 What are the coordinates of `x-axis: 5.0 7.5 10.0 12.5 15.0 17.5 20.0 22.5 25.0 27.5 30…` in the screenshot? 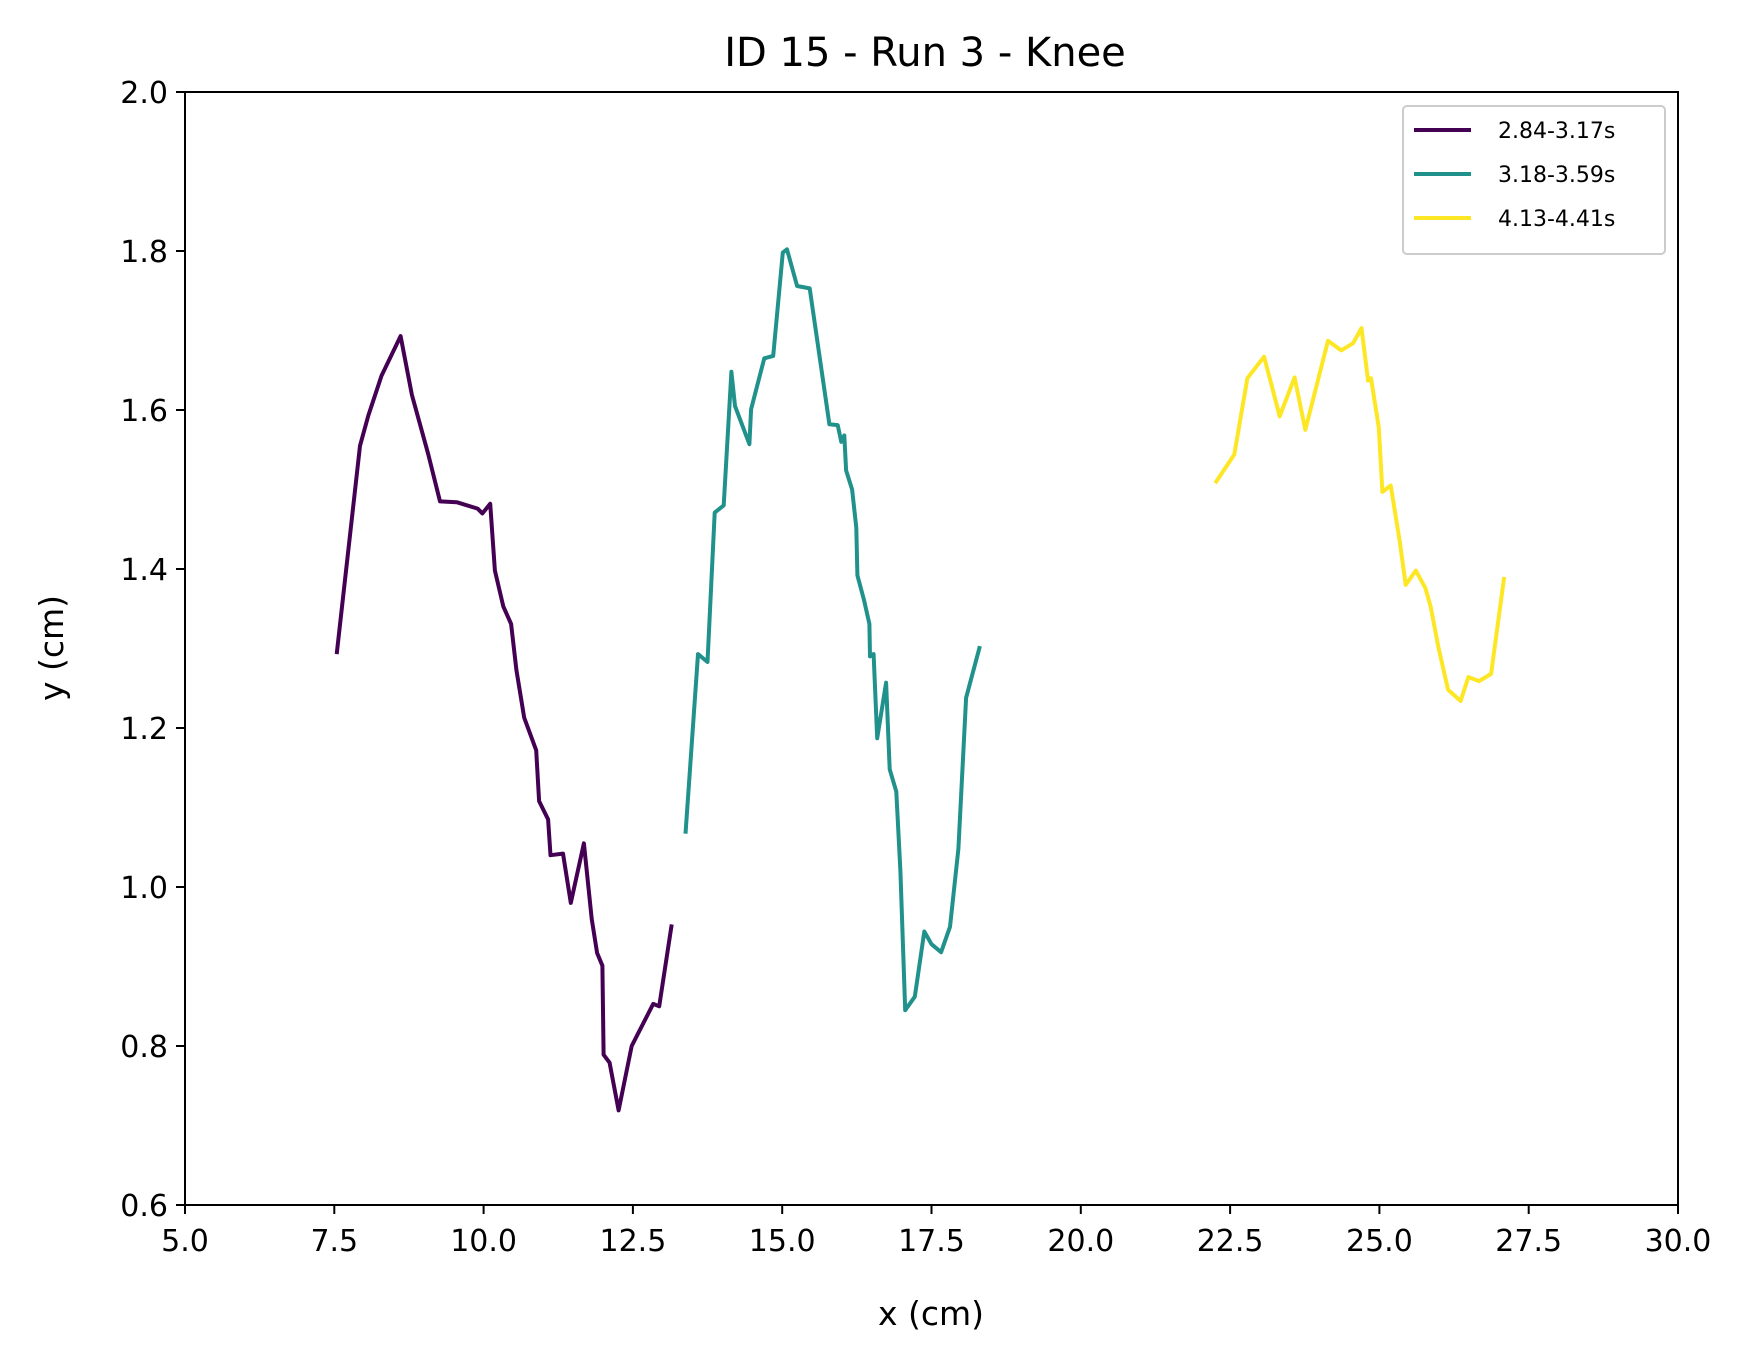 It's located at (936, 1232).